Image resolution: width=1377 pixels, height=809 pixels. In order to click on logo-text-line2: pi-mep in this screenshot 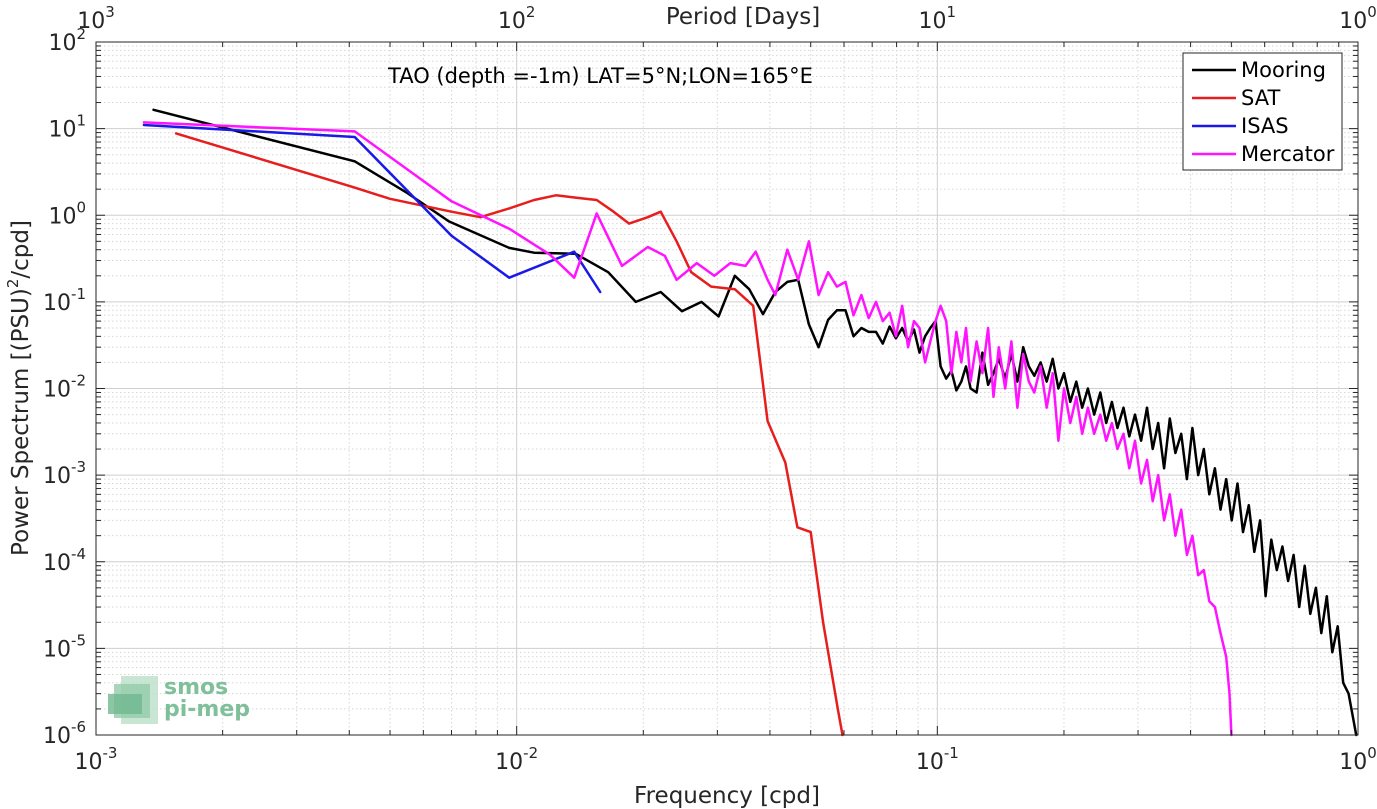, I will do `click(207, 709)`.